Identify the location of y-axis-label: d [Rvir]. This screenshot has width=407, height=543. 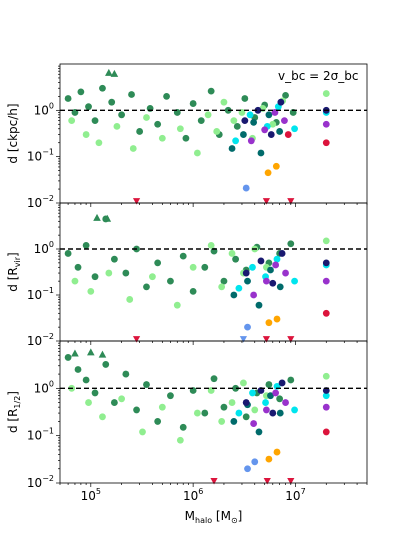
(14, 271).